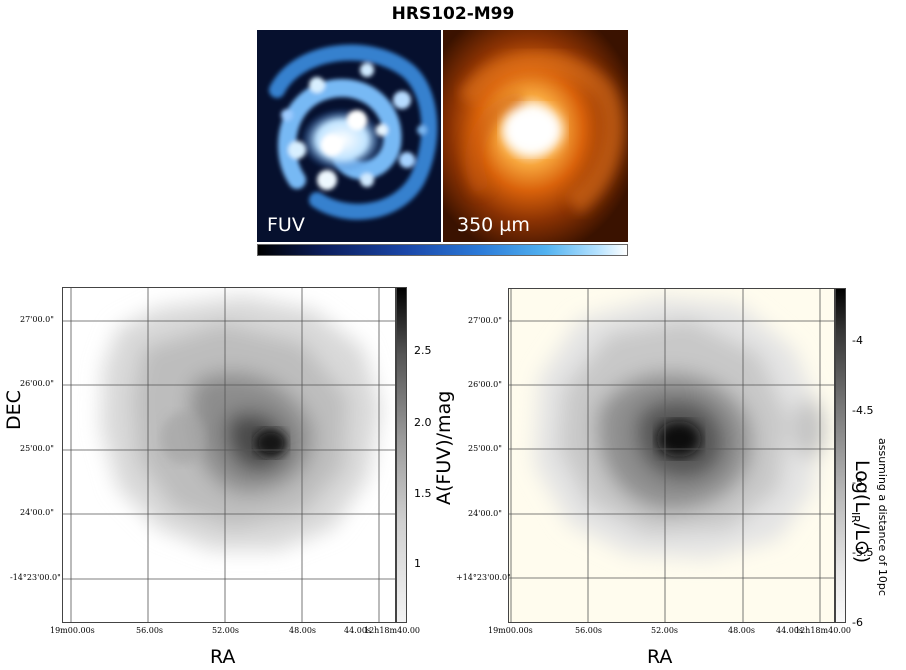  I want to click on right-ra-tick: 44.00s, so click(790, 630).